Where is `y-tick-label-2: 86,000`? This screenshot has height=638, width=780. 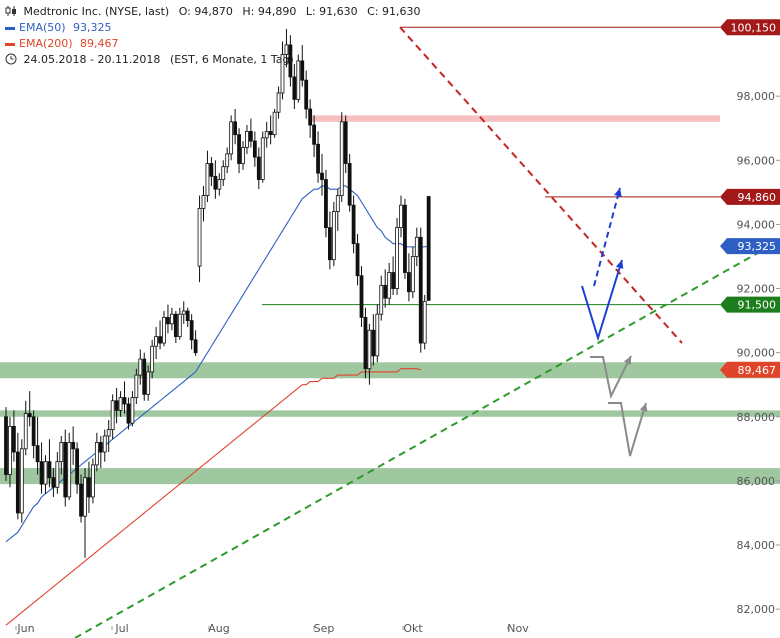 y-tick-label-2: 86,000 is located at coordinates (756, 481).